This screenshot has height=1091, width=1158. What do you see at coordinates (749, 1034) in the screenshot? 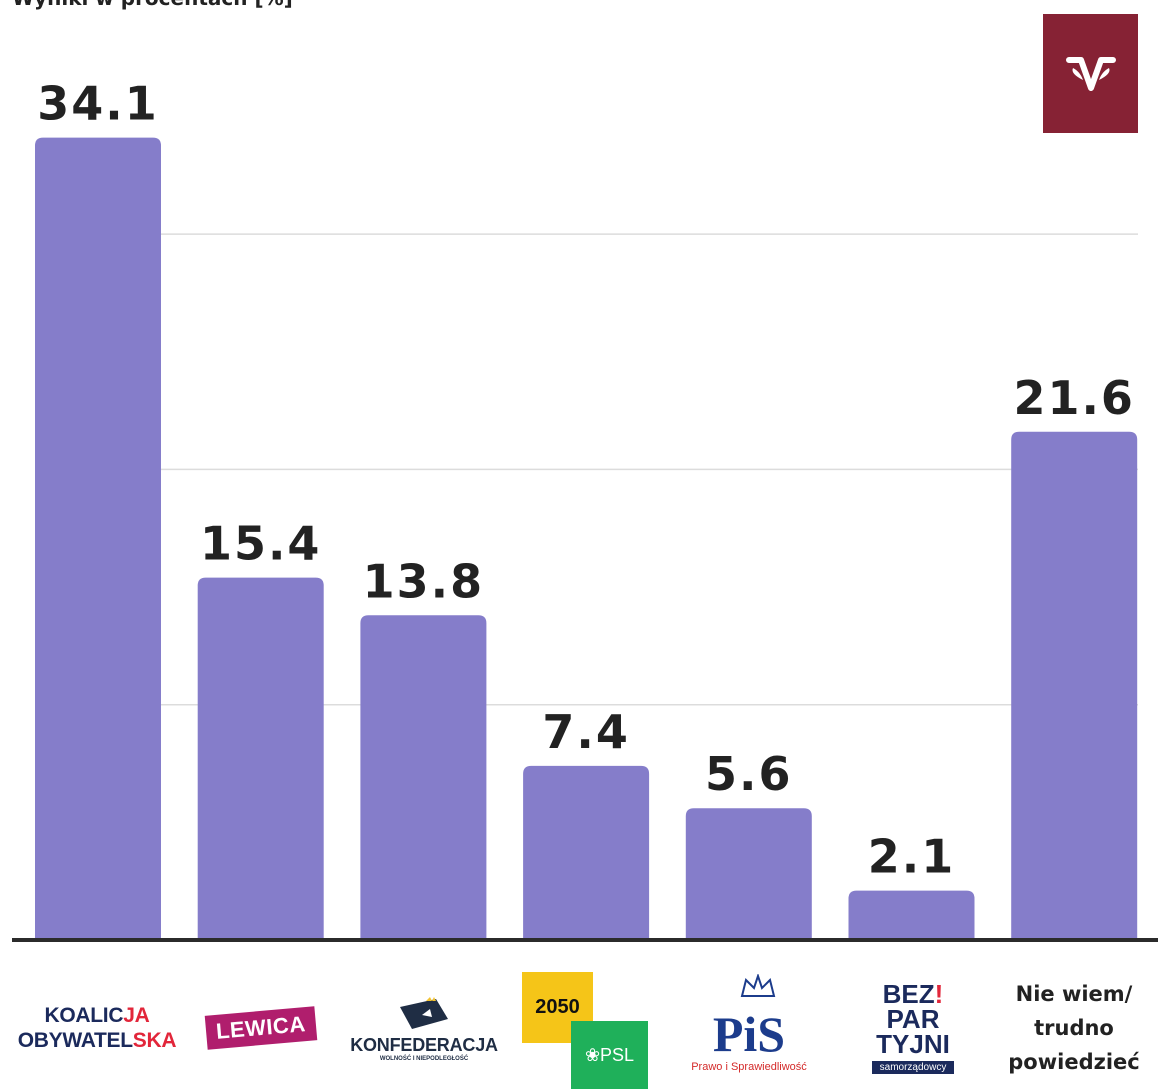
I see `pis-text: PiS` at bounding box center [749, 1034].